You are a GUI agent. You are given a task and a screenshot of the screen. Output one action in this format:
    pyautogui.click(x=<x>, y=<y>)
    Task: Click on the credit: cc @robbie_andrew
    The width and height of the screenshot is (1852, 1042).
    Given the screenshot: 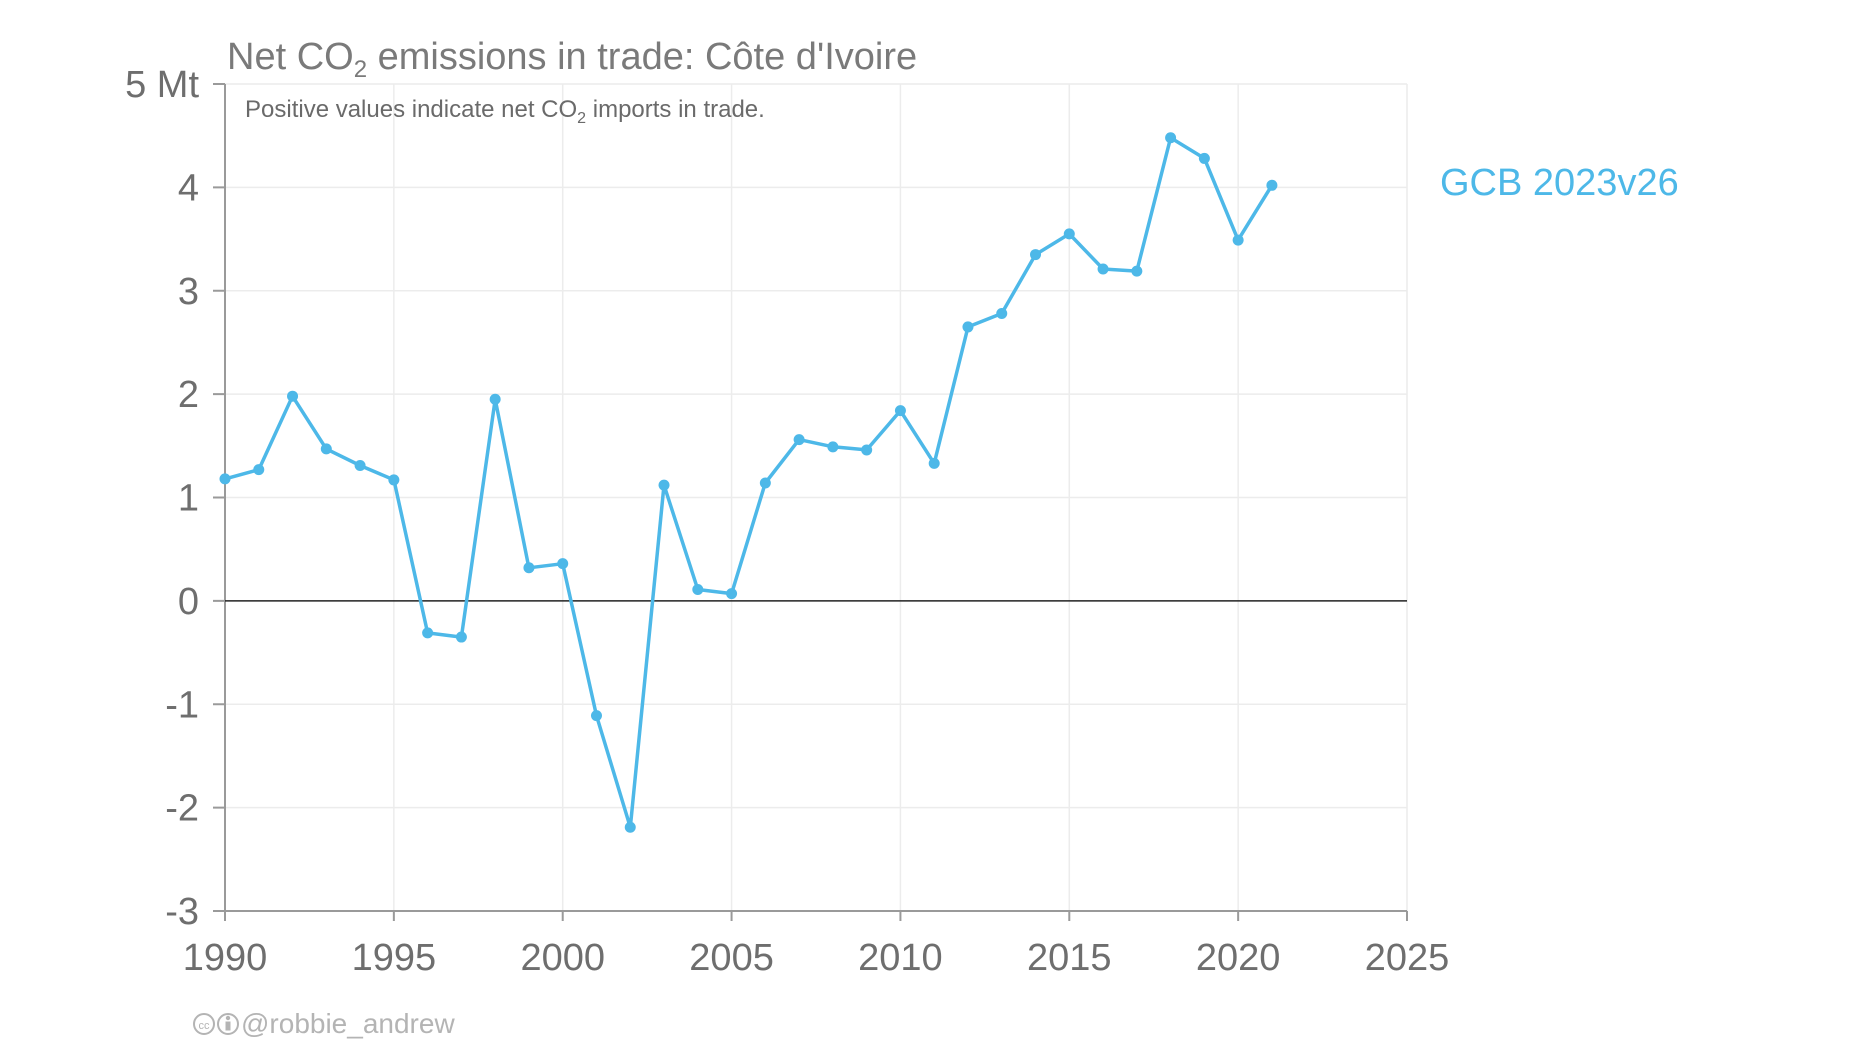 What is the action you would take?
    pyautogui.click(x=324, y=1023)
    